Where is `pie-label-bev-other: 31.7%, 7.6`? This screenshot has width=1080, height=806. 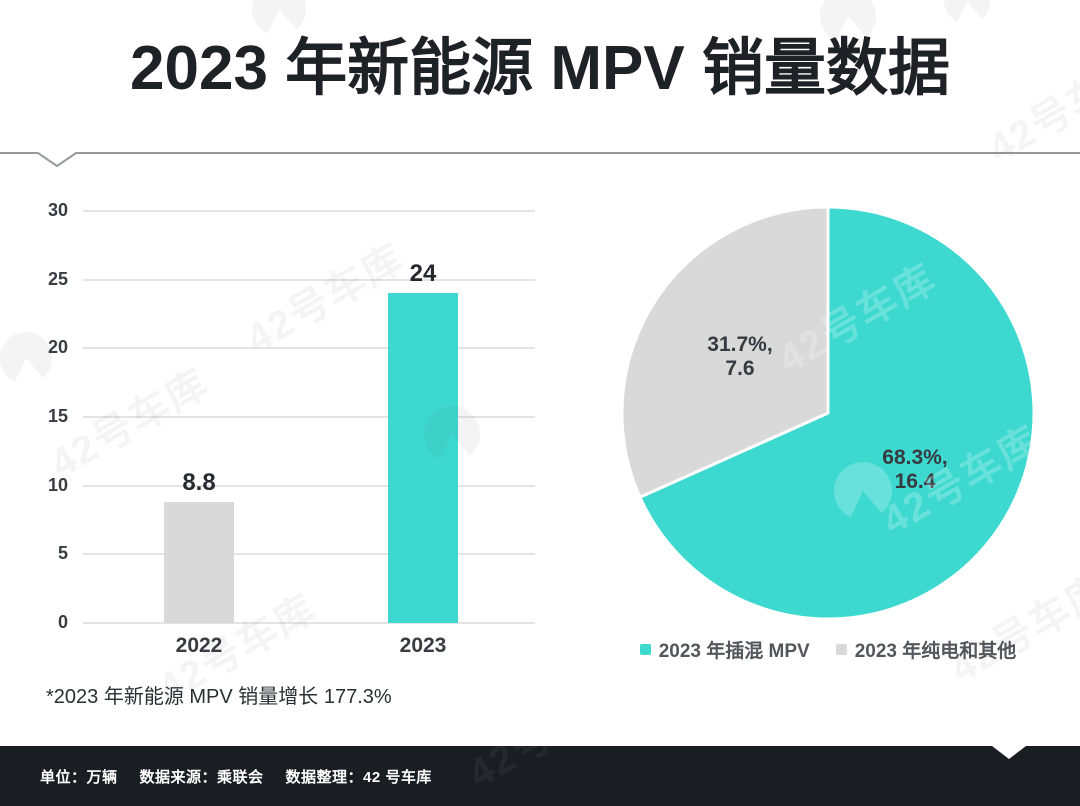 pie-label-bev-other: 31.7%, 7.6 is located at coordinates (740, 356).